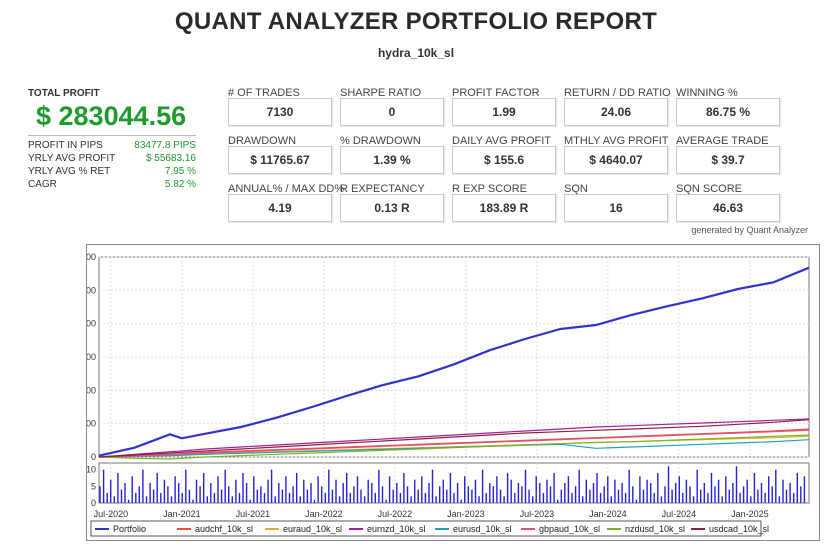 The image size is (832, 552). What do you see at coordinates (504, 160) in the screenshot?
I see `metric-value-daily-avg: $ 155.6` at bounding box center [504, 160].